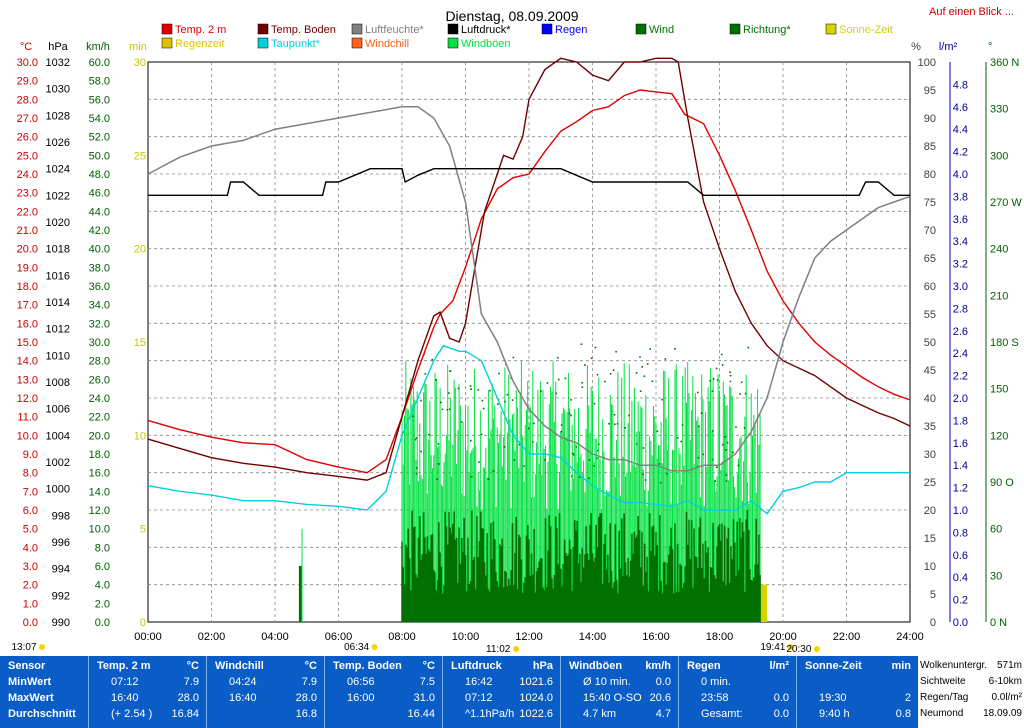  I want to click on right-axis-tick: 4.6, so click(960, 108).